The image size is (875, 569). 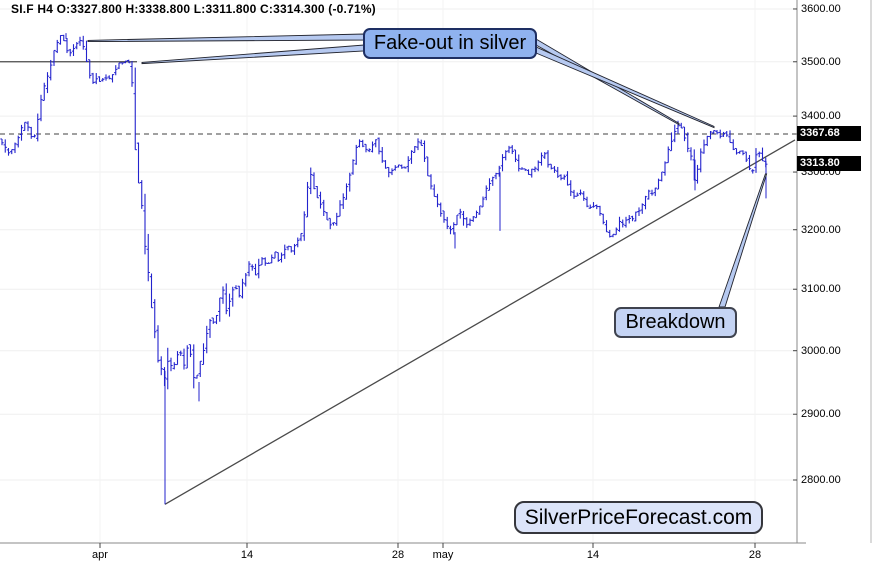 I want to click on y-axis-label-3600: 3600.00, so click(x=821, y=8).